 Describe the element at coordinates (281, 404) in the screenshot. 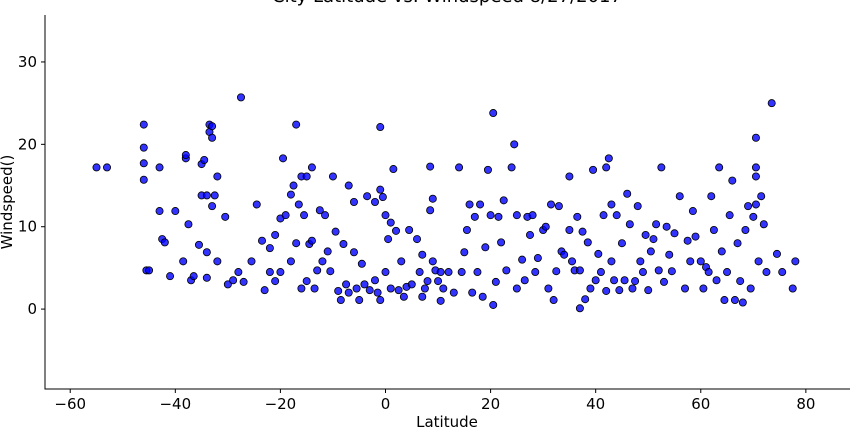

I see `x-tick-label: −20` at that location.